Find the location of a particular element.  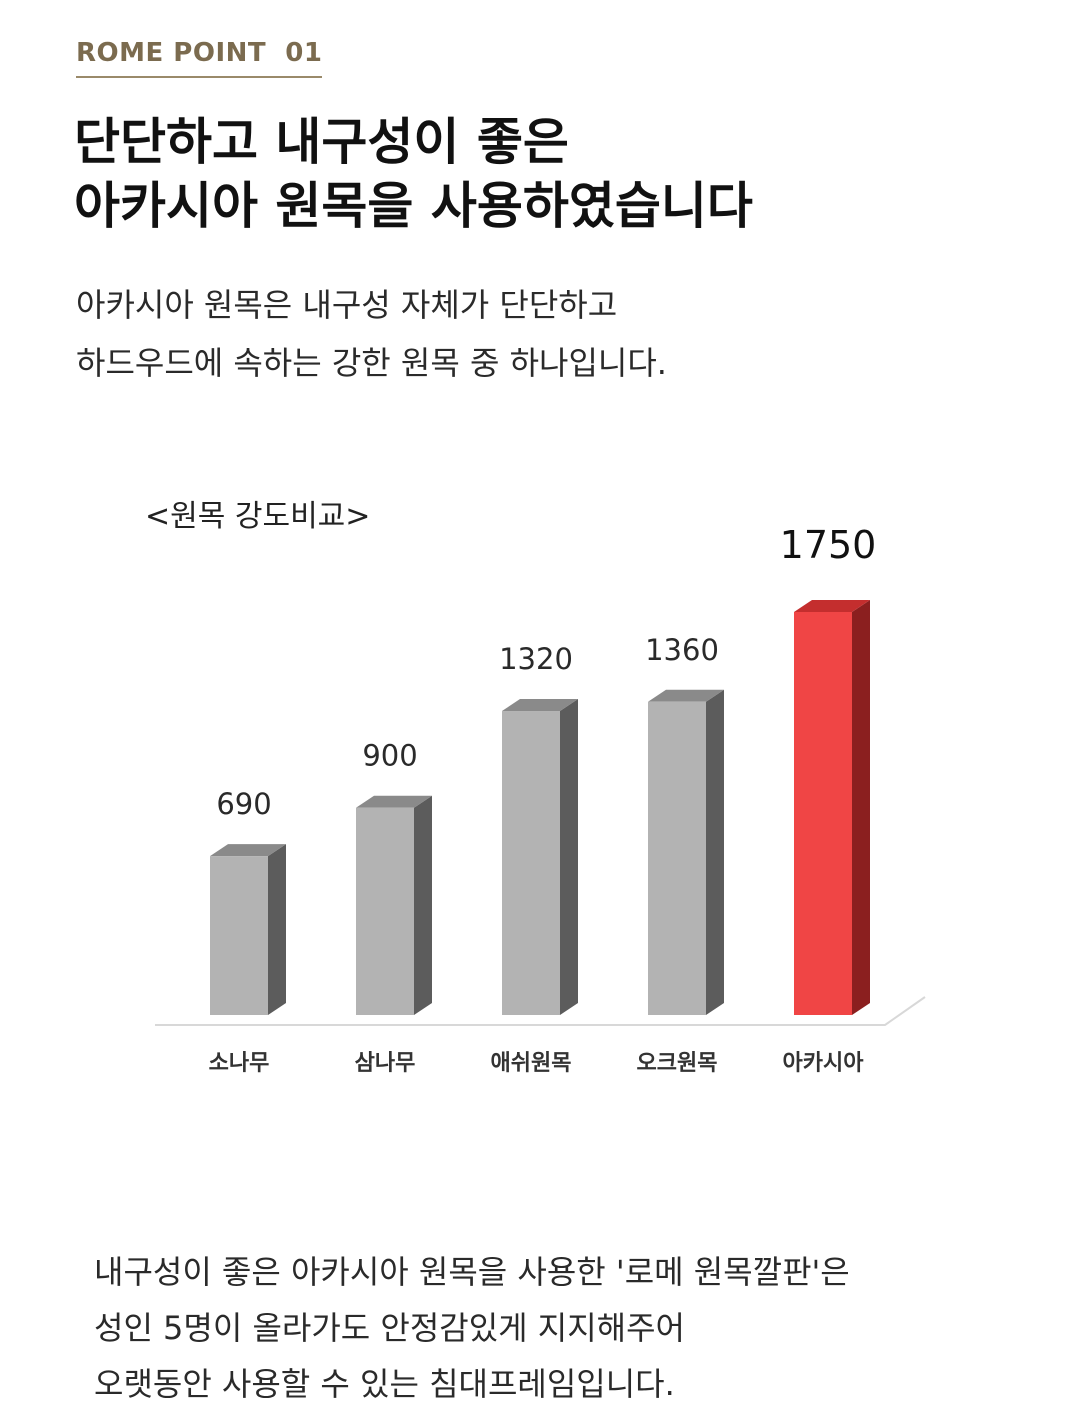

headline-line-2: 아카시아 원목을 사용하였습니다 is located at coordinates (413, 206).